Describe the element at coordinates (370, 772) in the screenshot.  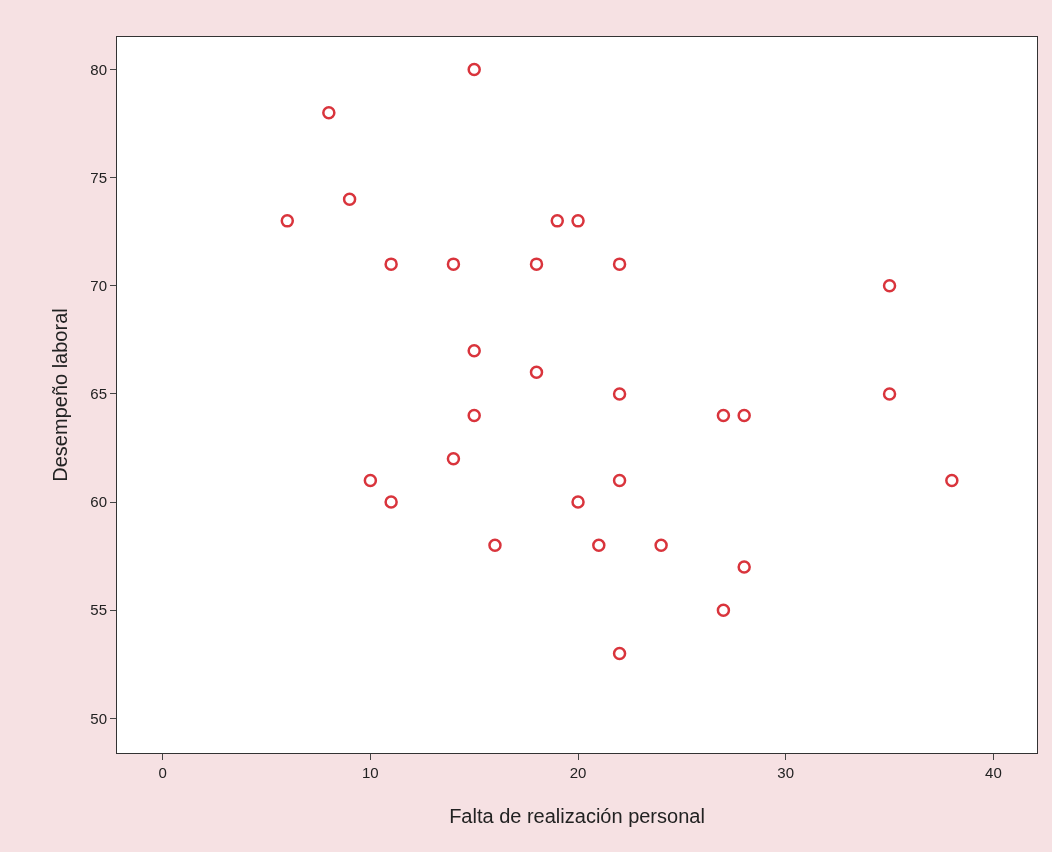
I see `x-tick-label: 10` at that location.